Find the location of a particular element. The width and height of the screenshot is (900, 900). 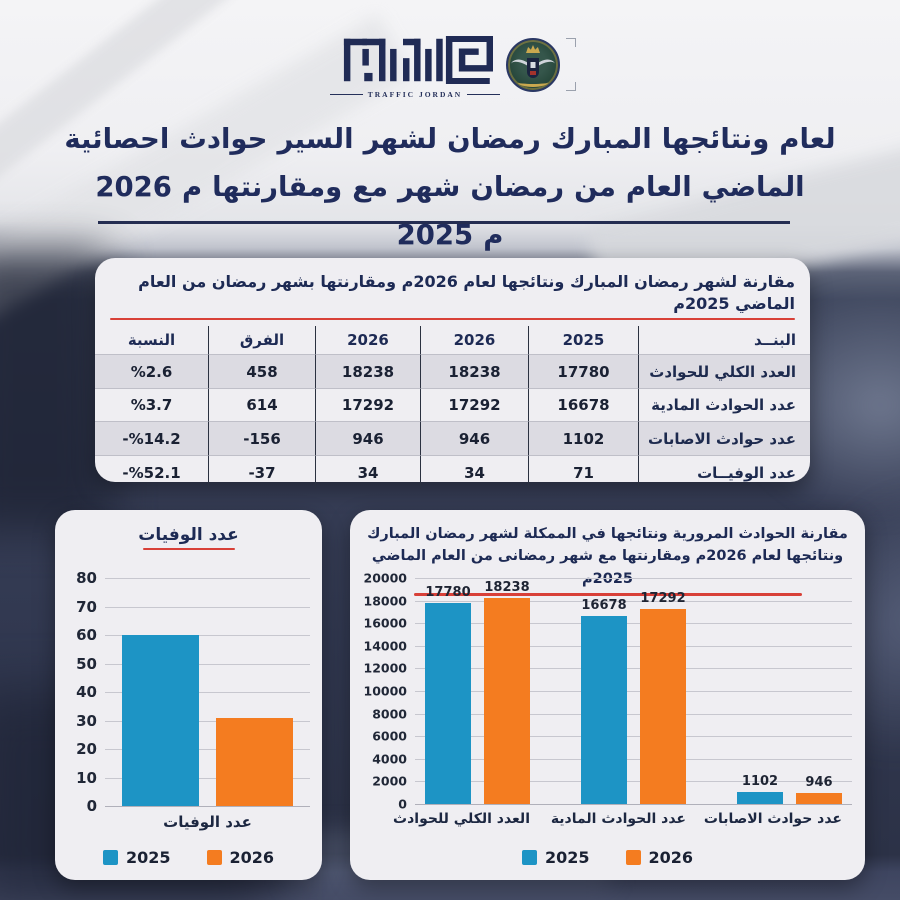

table-cell-value: %3.7 is located at coordinates (151, 405).